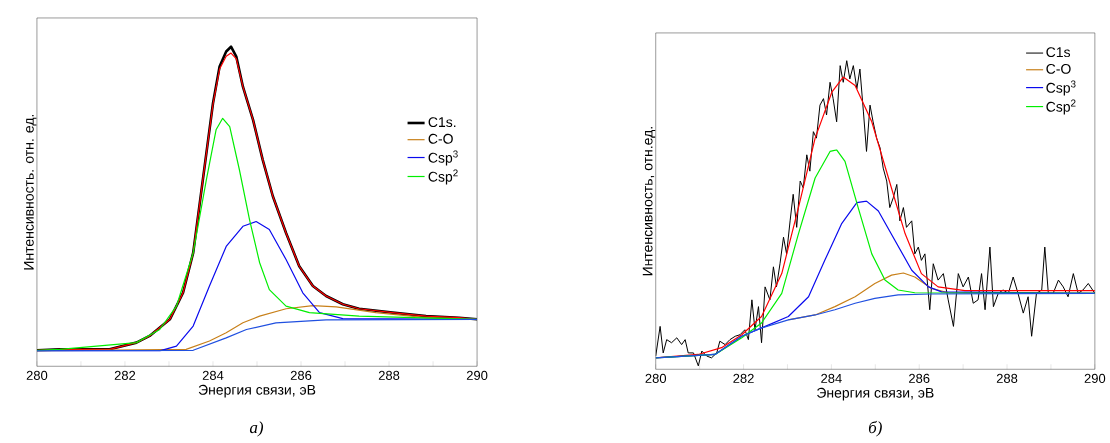 The width and height of the screenshot is (1110, 443). What do you see at coordinates (256, 429) in the screenshot?
I see `text: а)` at bounding box center [256, 429].